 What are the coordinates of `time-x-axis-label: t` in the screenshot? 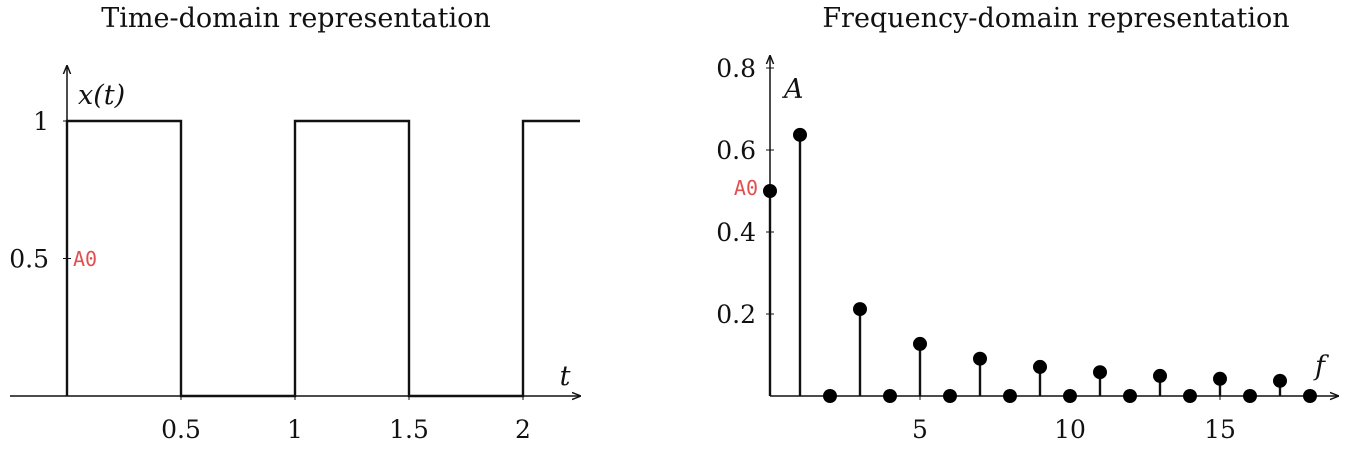 It's located at (565, 376).